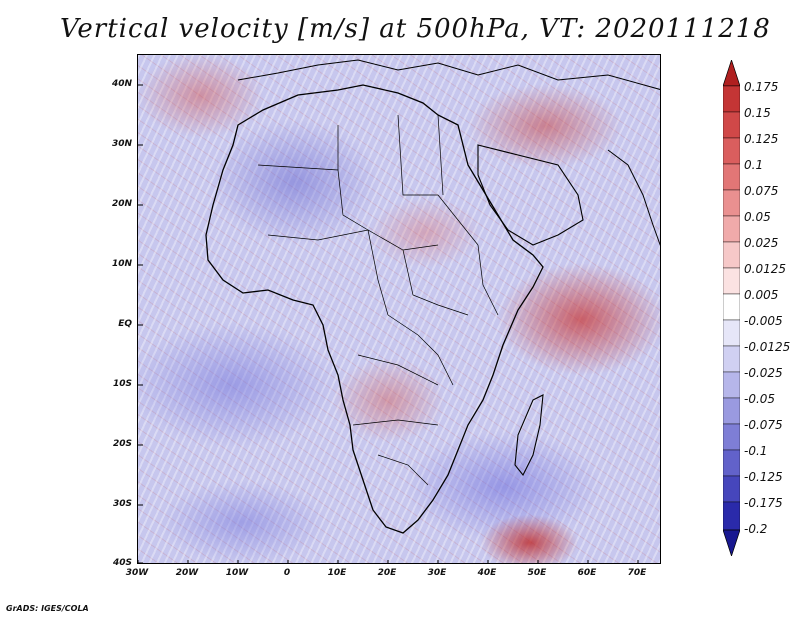  I want to click on europe-coastline, so click(448, 74).